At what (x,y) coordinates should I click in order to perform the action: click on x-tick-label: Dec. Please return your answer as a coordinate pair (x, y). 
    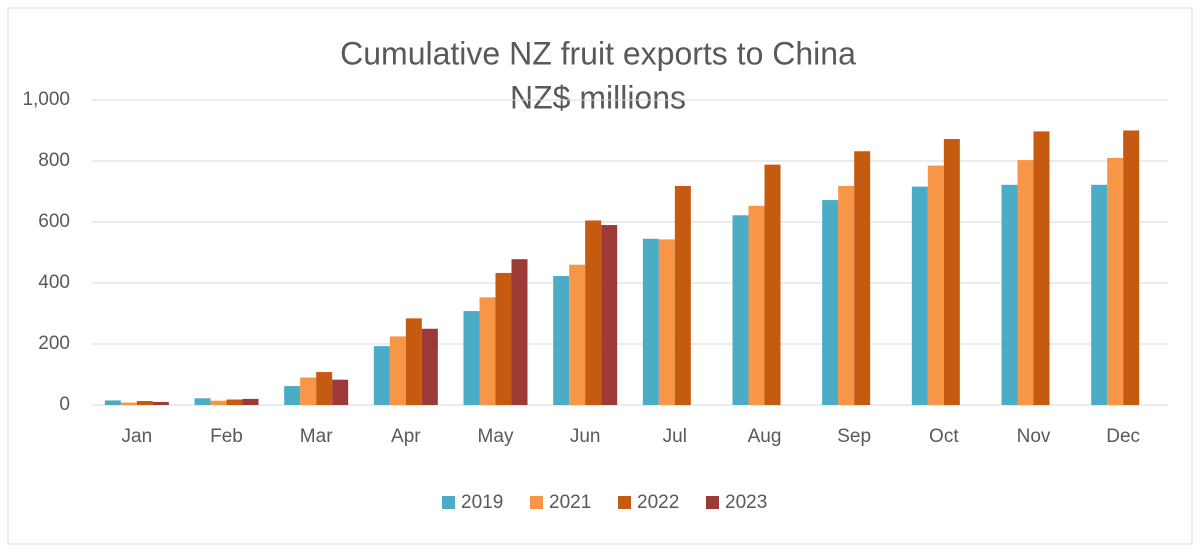
    Looking at the image, I should click on (1123, 436).